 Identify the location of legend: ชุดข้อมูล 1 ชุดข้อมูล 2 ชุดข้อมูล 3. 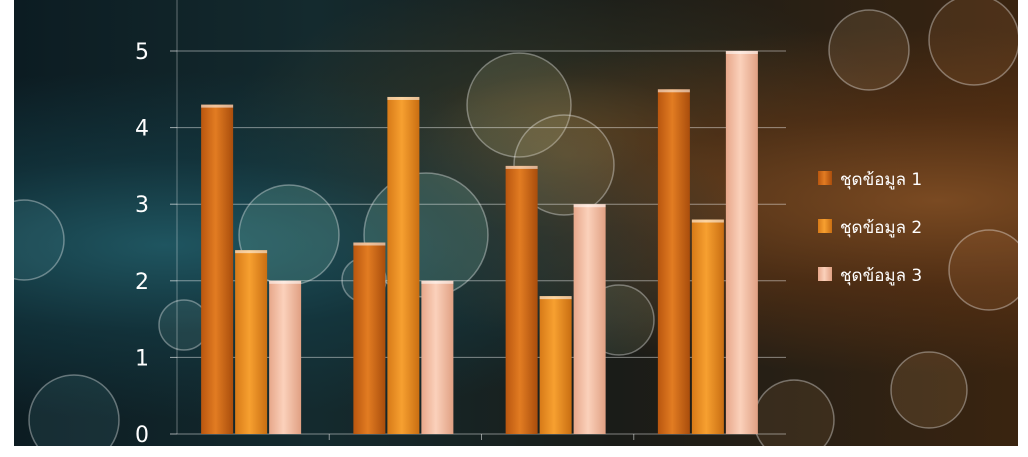
(870, 228).